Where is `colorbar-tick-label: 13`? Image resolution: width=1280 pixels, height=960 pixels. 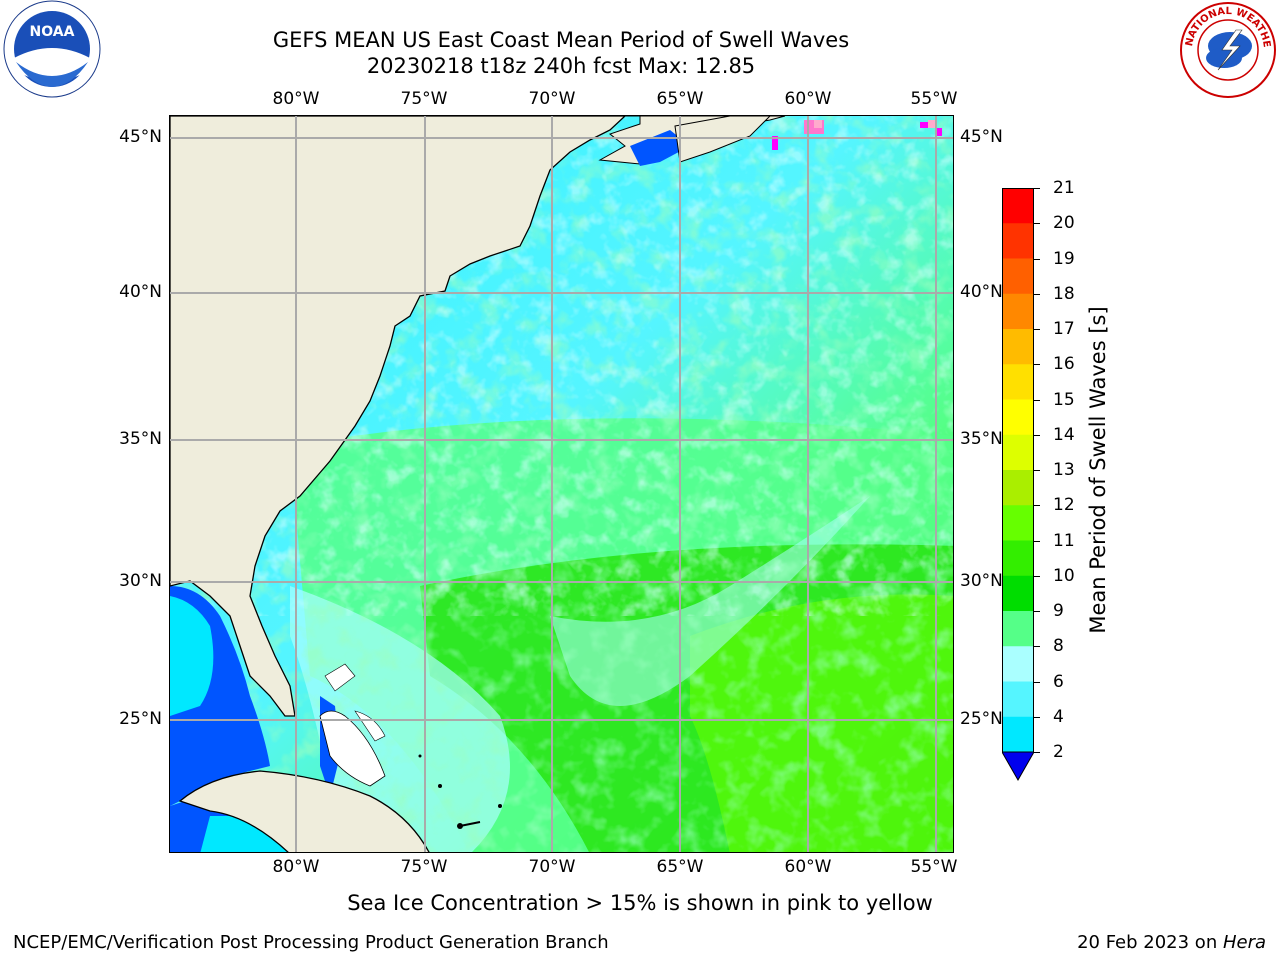 colorbar-tick-label: 13 is located at coordinates (1064, 470).